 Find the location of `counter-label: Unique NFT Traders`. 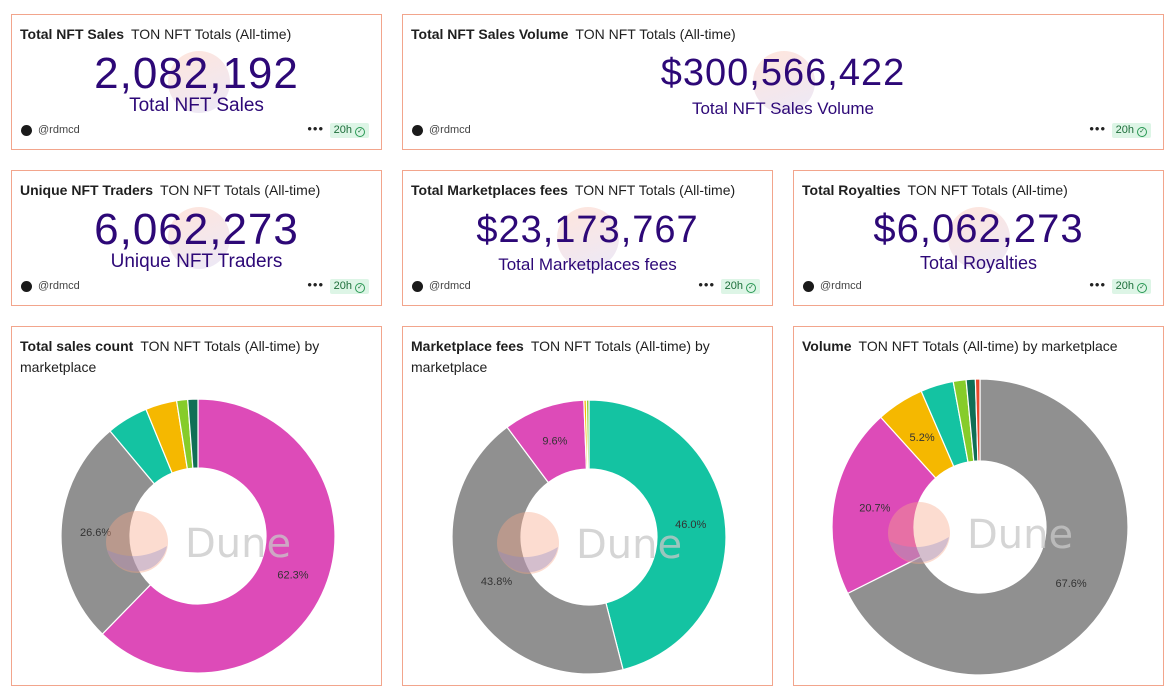

counter-label: Unique NFT Traders is located at coordinates (196, 261).